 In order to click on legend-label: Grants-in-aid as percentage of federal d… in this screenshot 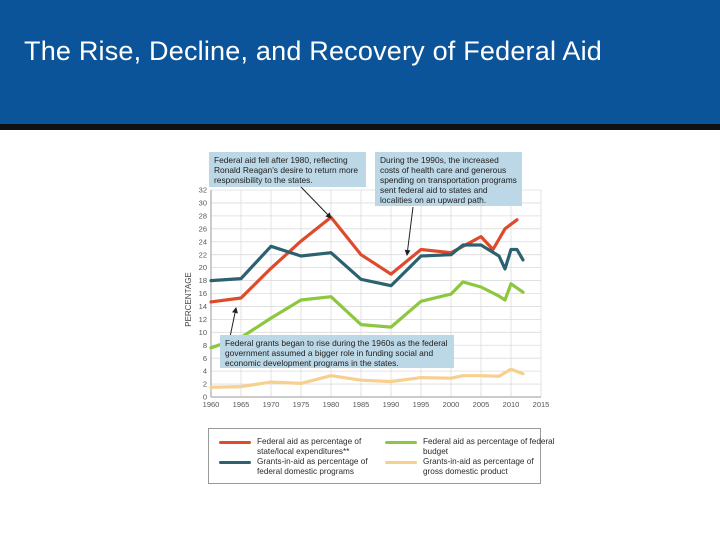, I will do `click(312, 466)`.